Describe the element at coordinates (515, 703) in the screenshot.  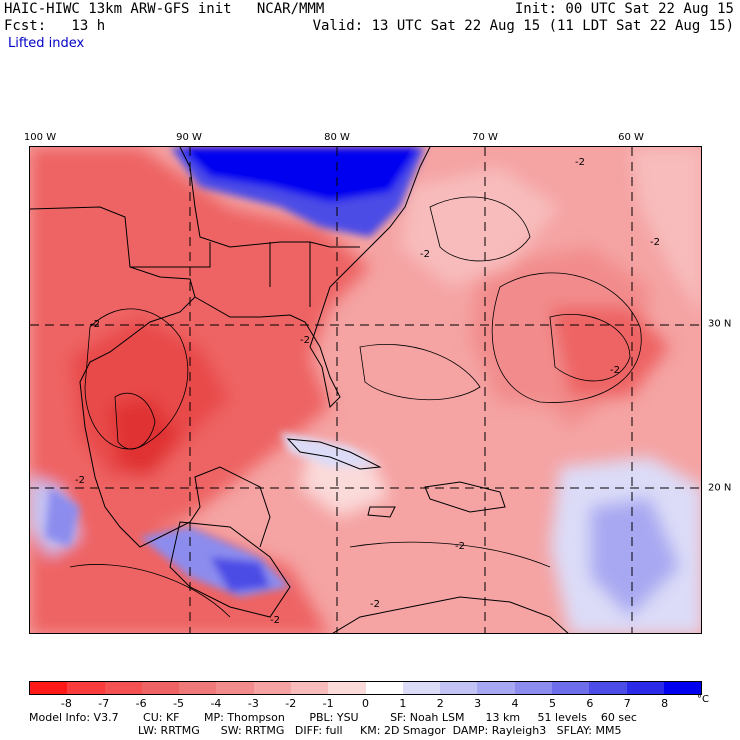
I see `colorbar-tick-label: 4` at that location.